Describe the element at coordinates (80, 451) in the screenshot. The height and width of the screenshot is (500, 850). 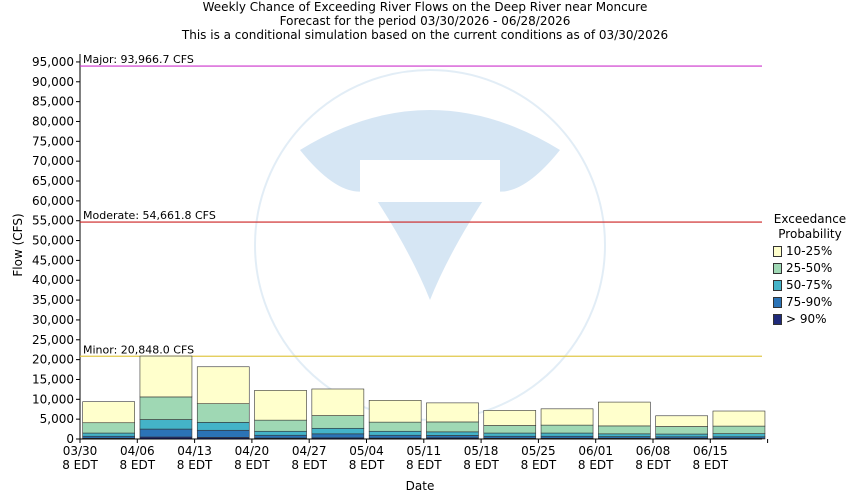
I see `x-tick-label: 03/30` at that location.